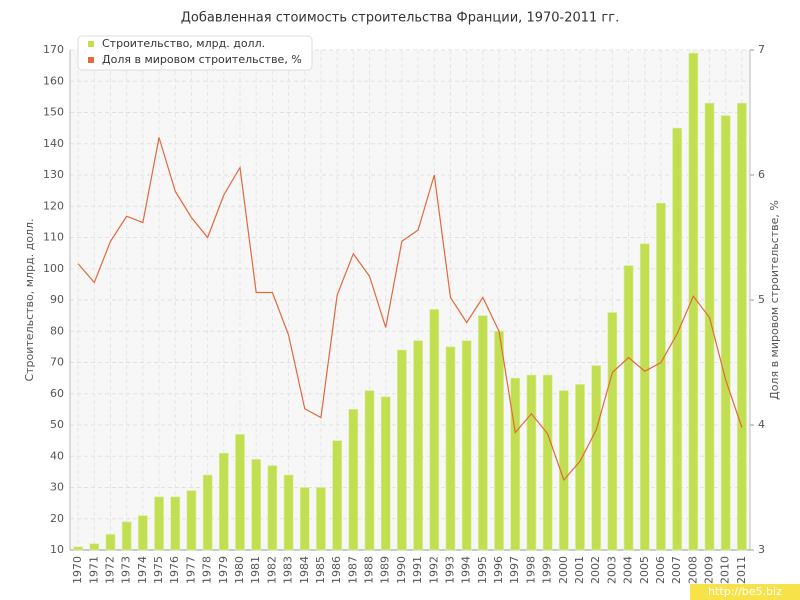 This screenshot has height=600, width=800. What do you see at coordinates (644, 570) in the screenshot?
I see `x-tick-label: 2005` at bounding box center [644, 570].